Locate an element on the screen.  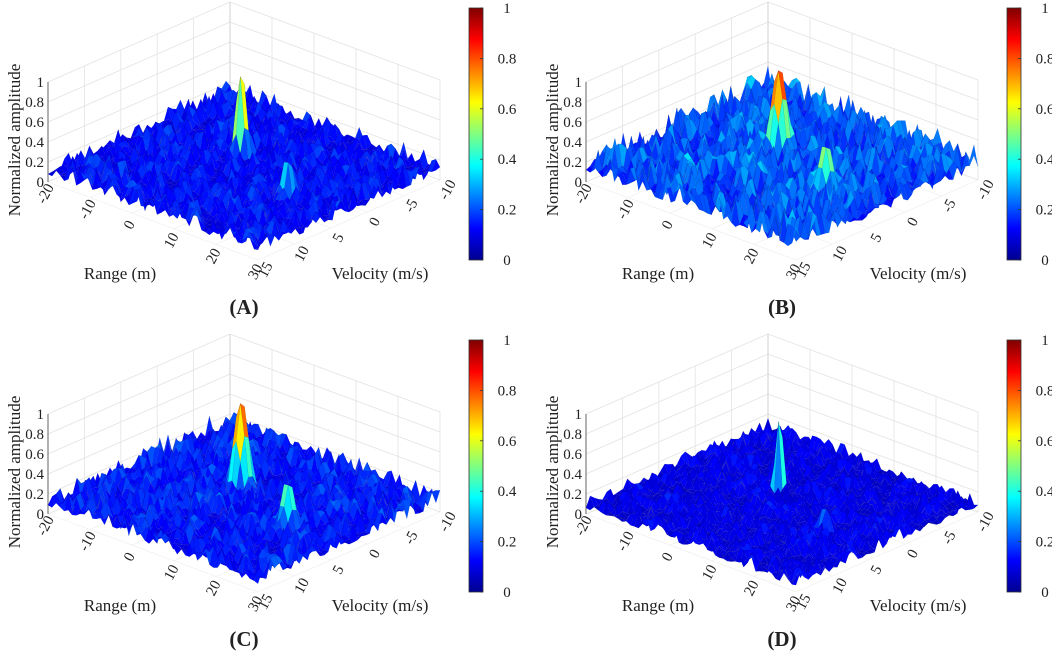
surface-cell is located at coordinates (52, 173).